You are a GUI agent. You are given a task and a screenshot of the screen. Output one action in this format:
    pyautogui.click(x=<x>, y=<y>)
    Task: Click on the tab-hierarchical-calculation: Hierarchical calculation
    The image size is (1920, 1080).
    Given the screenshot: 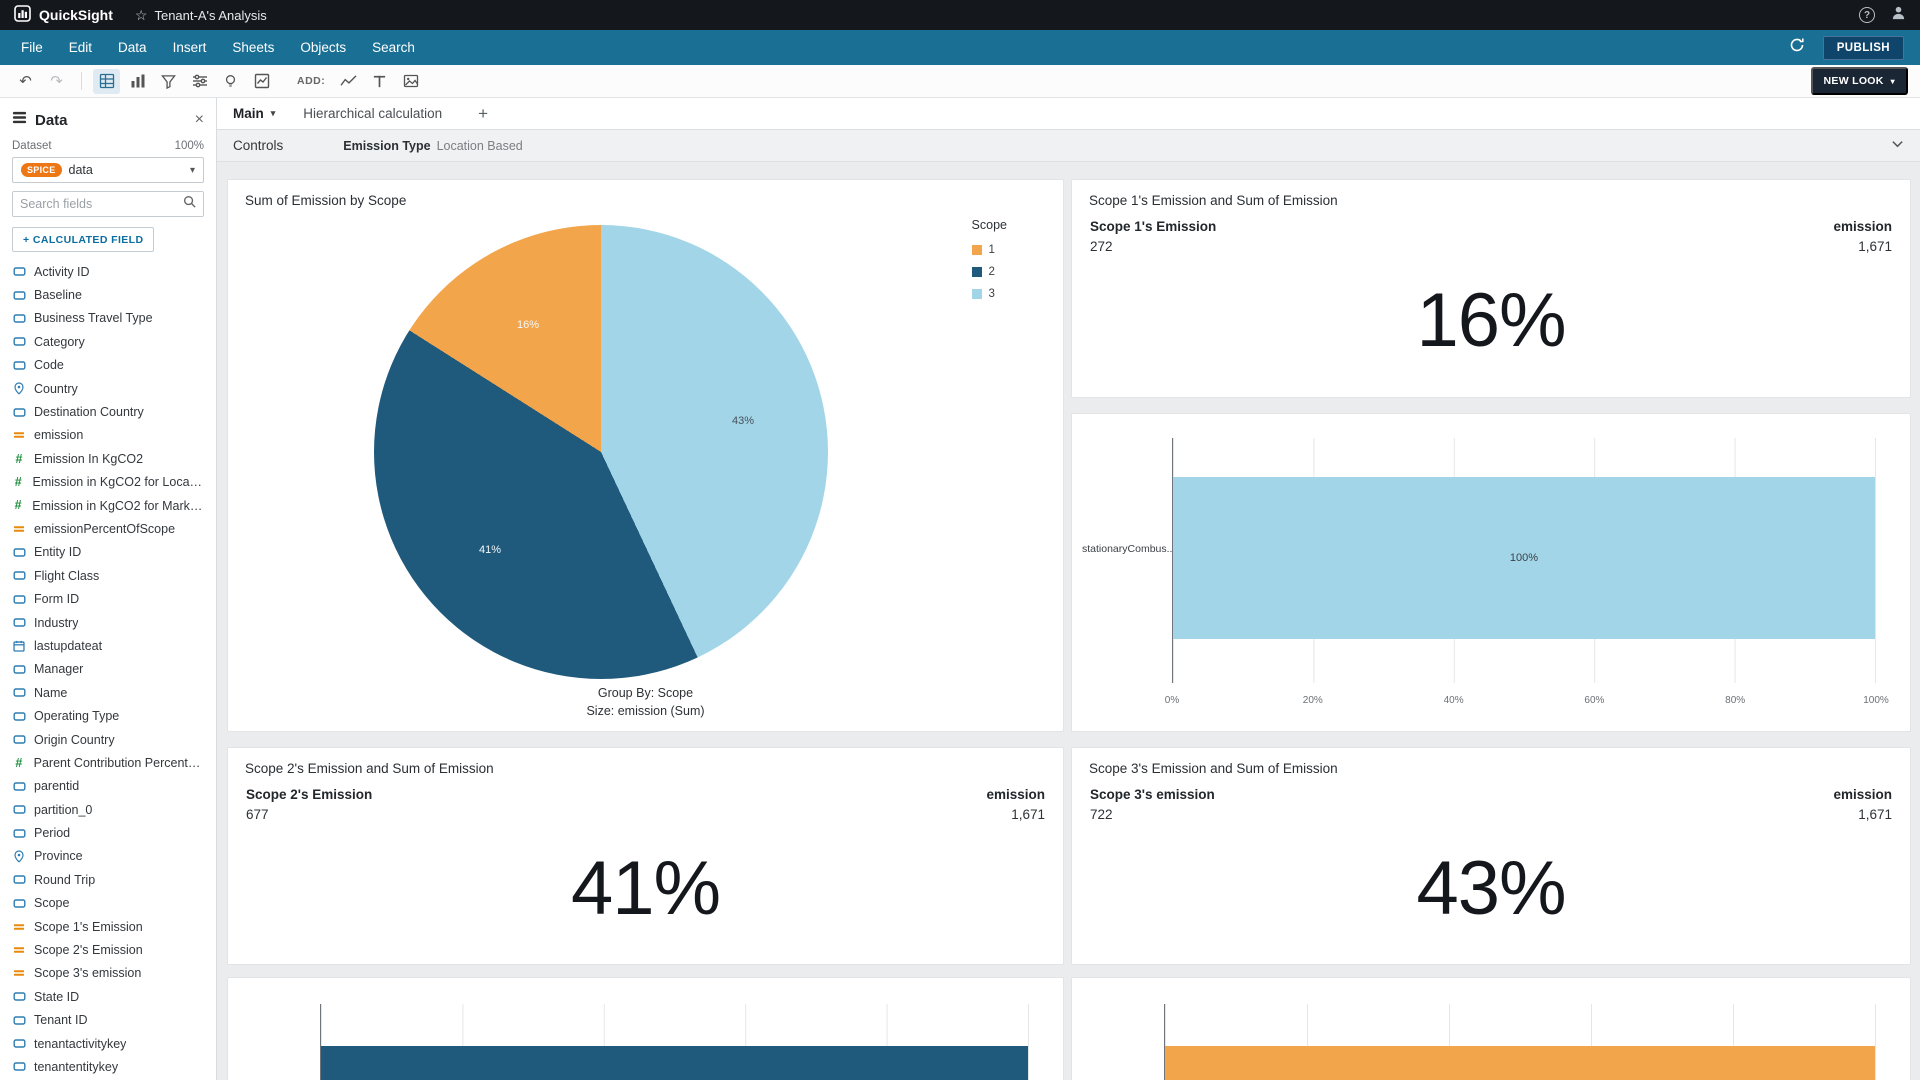 What is the action you would take?
    pyautogui.click(x=373, y=113)
    